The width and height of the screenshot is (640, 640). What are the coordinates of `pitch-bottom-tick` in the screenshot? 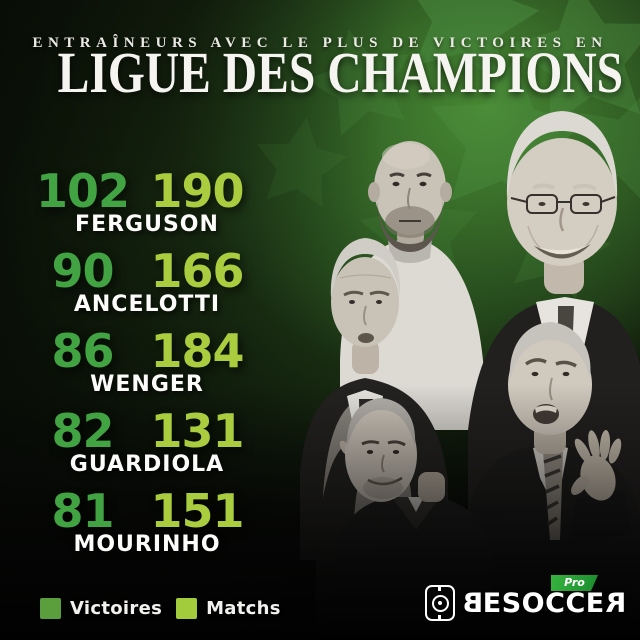 It's located at (439, 617).